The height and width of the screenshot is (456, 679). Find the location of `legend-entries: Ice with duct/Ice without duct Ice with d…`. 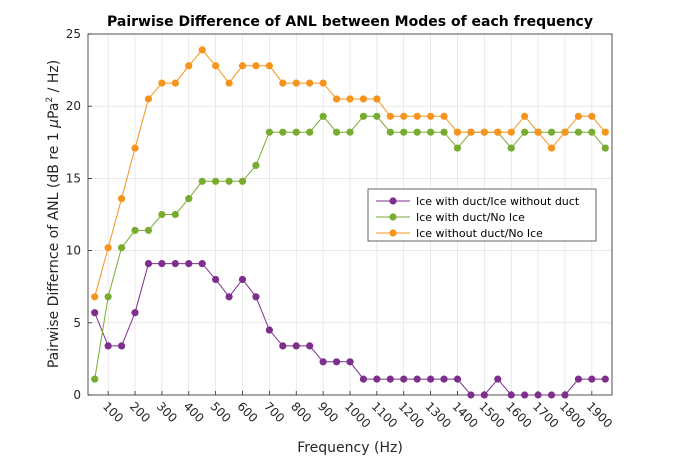

legend-entries: Ice with duct/Ice without duct Ice with d… is located at coordinates (478, 217).